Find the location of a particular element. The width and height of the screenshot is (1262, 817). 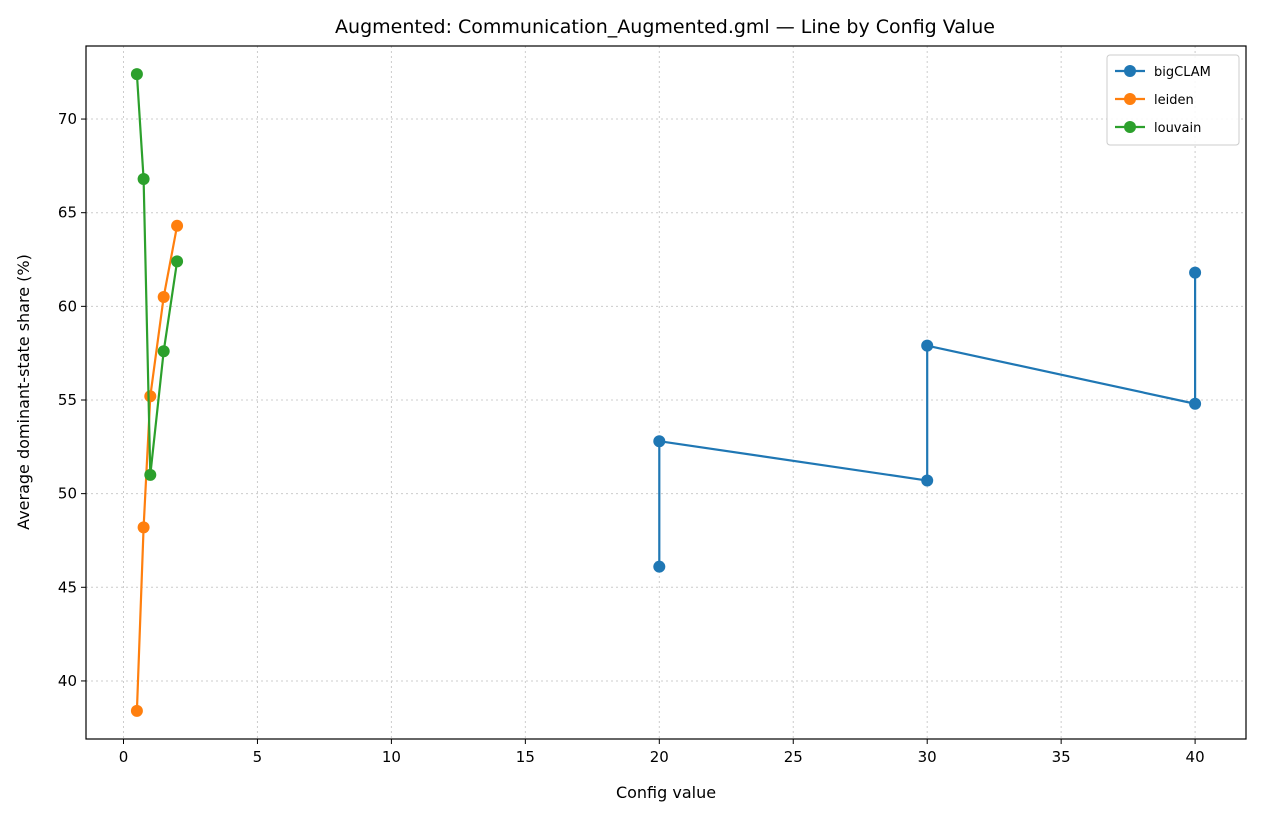

legend-item-louvain: louvain is located at coordinates (1158, 128).